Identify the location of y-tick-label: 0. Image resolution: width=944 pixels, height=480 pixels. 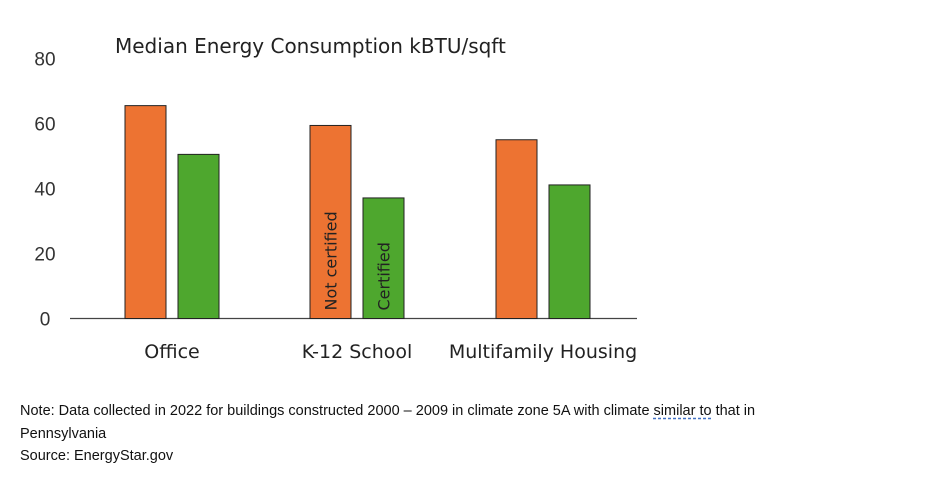
(45, 320).